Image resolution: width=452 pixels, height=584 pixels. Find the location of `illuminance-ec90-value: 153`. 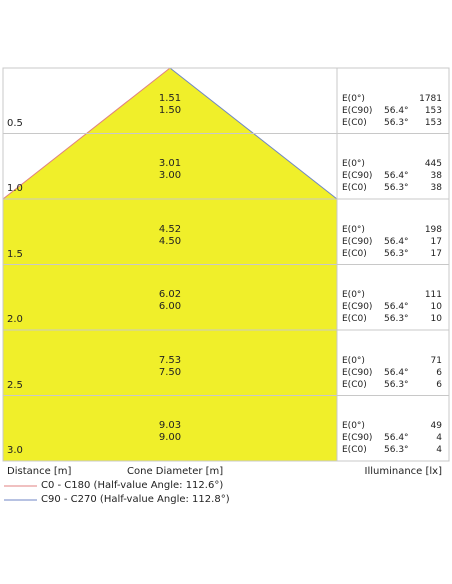

illuminance-ec90-value: 153 is located at coordinates (433, 110).